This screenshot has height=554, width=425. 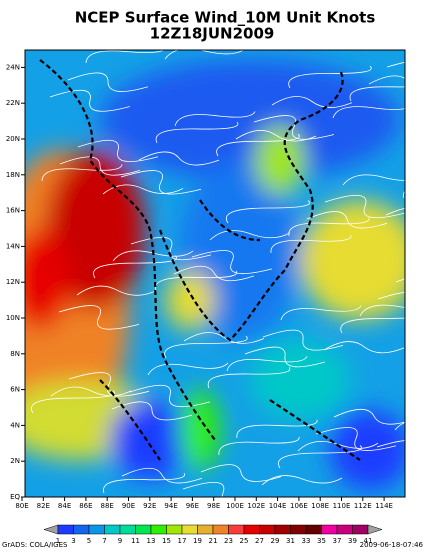 What do you see at coordinates (64, 506) in the screenshot?
I see `x-tick-label: 84E` at bounding box center [64, 506].